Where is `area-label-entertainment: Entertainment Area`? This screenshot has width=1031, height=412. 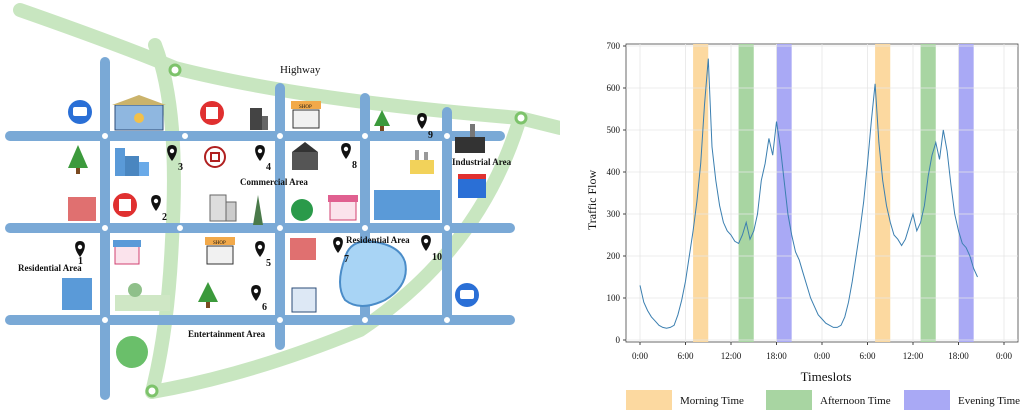
area-label-entertainment: Entertainment Area is located at coordinates (227, 334).